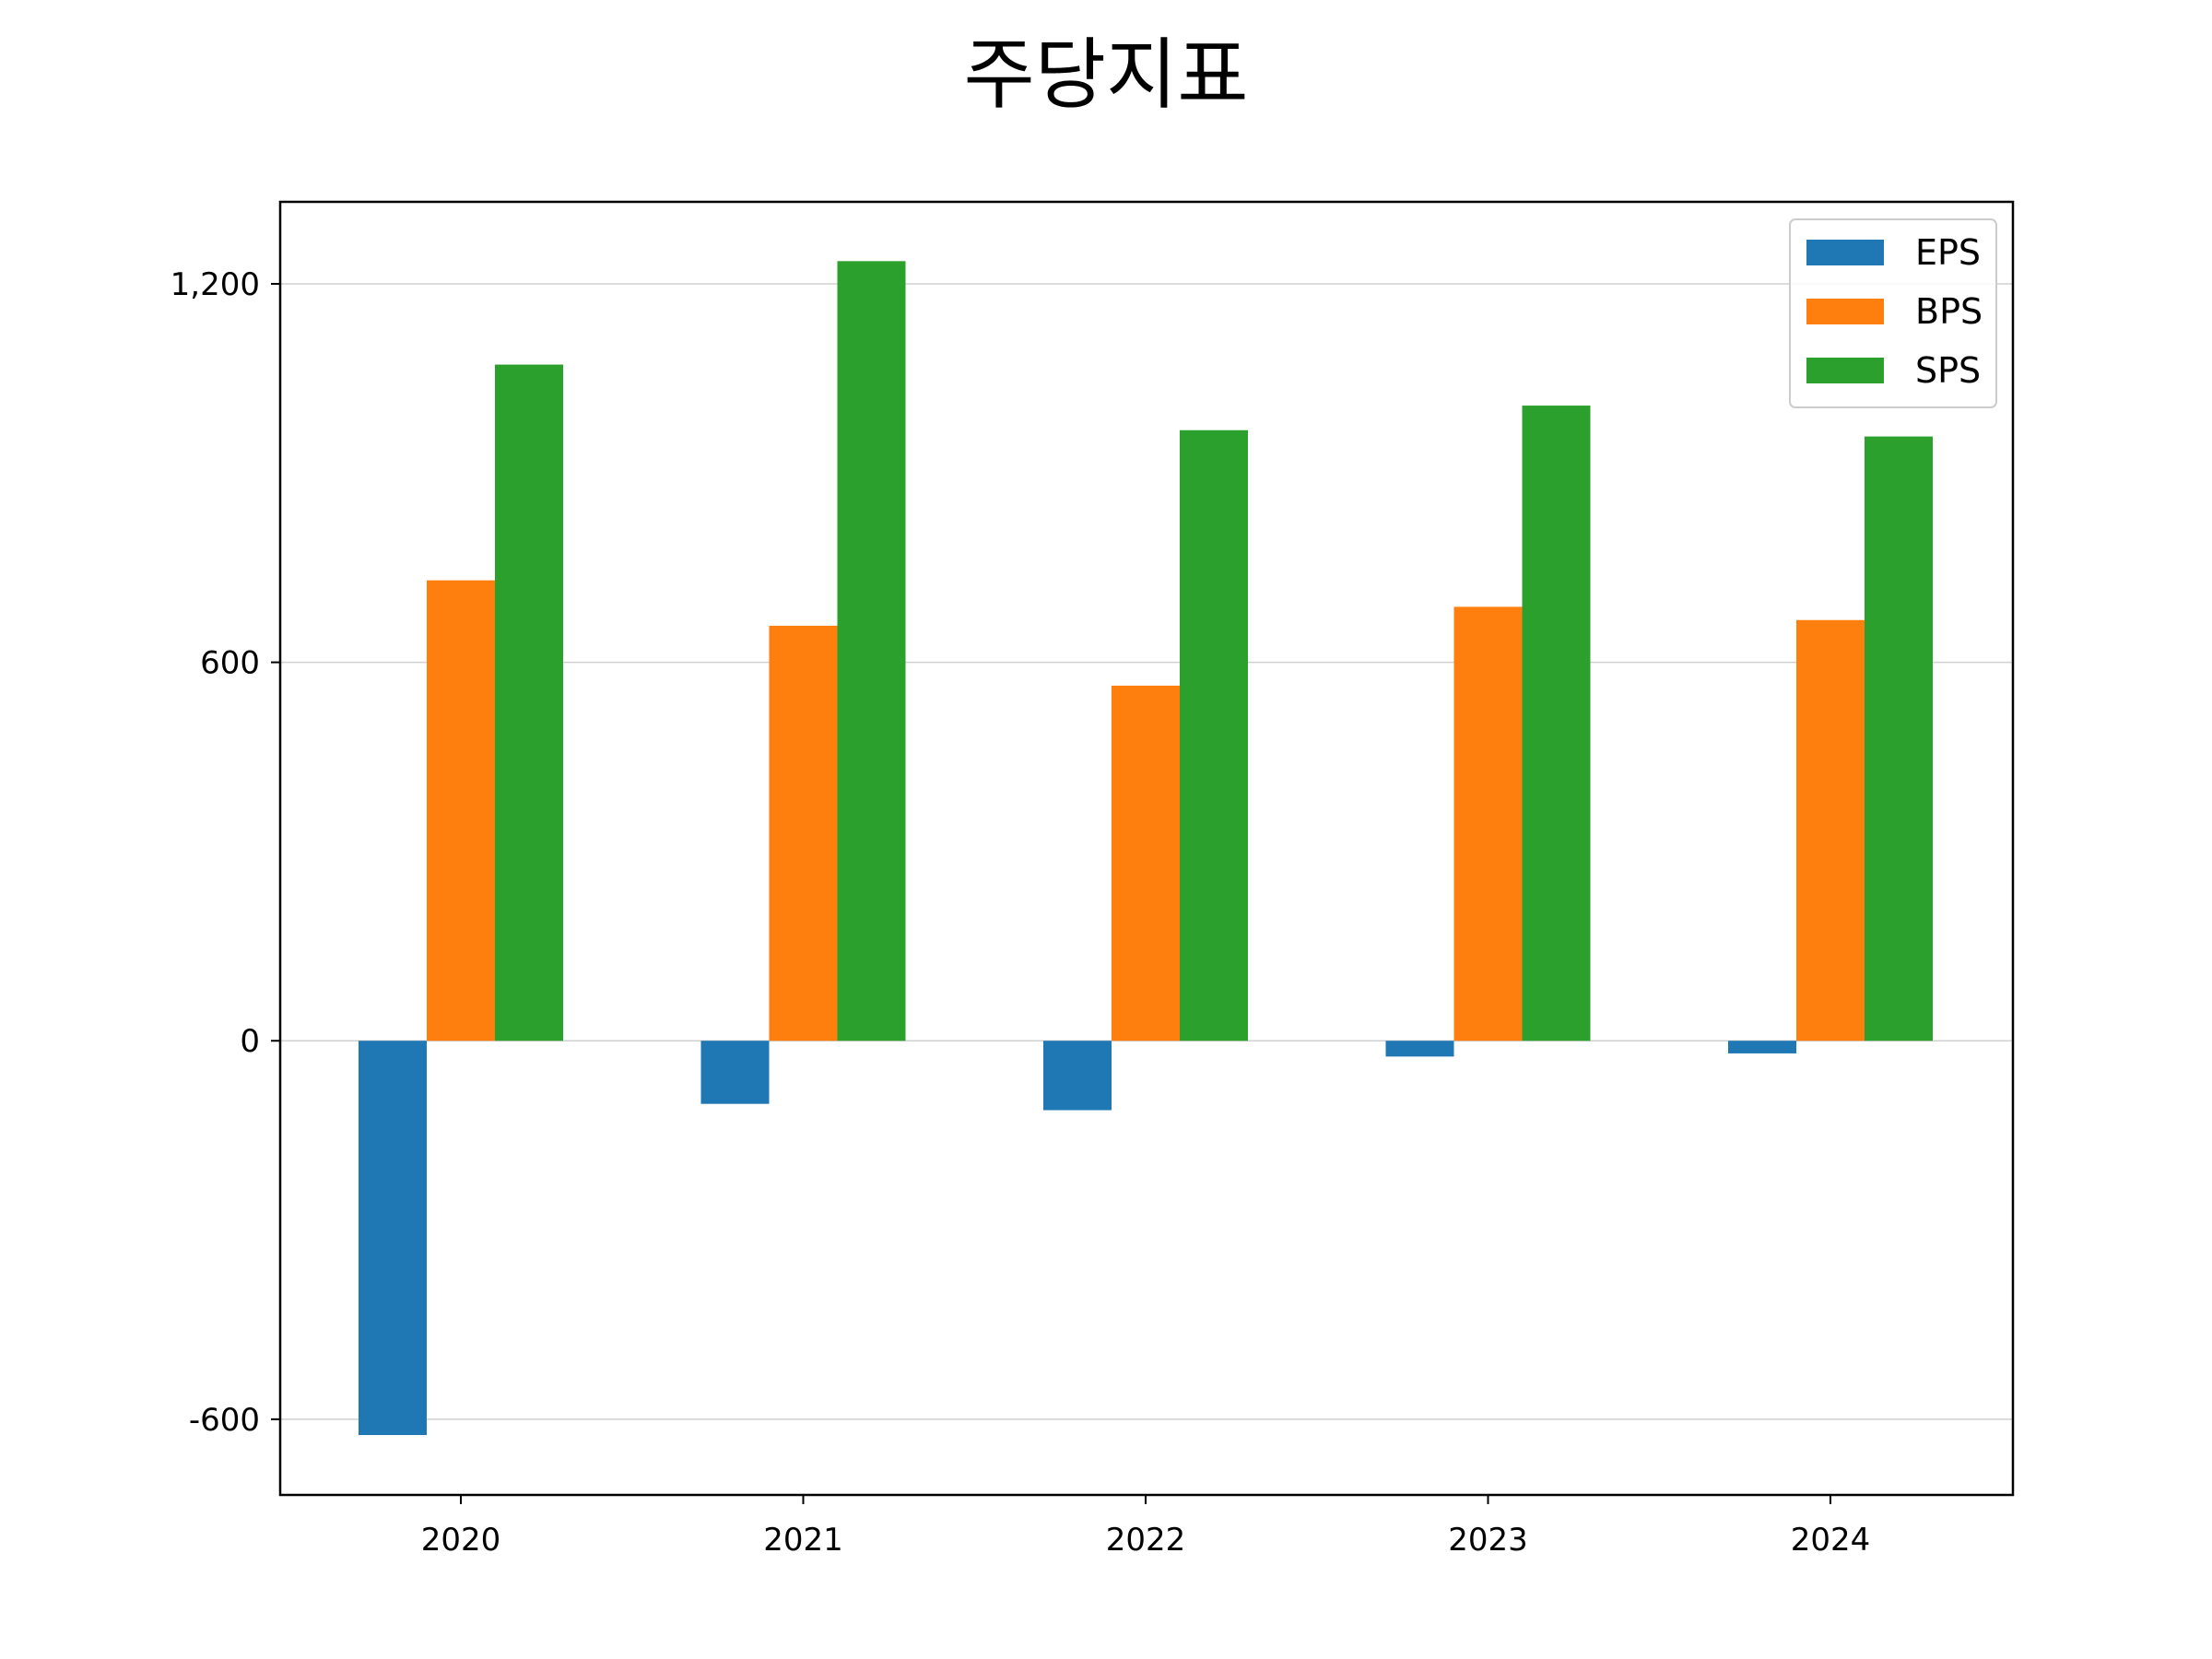  I want to click on x-tick-label: 2024, so click(1831, 1540).